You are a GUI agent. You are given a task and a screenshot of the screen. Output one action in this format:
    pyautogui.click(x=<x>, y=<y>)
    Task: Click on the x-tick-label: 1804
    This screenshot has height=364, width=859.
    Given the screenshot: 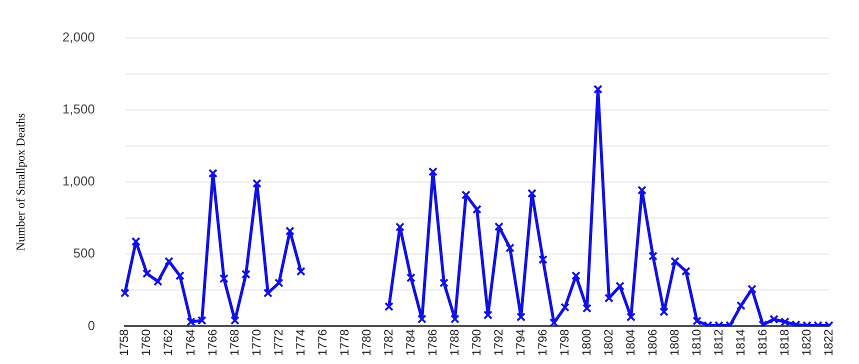 What is the action you would take?
    pyautogui.click(x=630, y=342)
    